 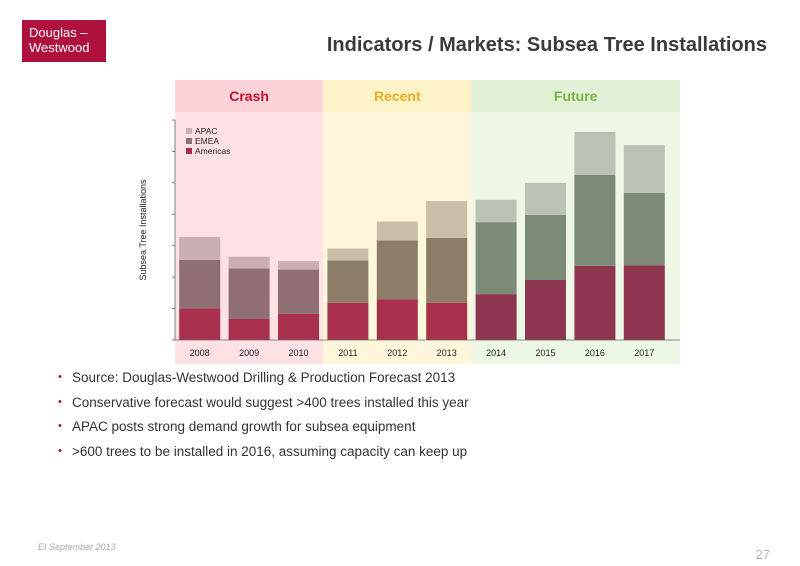 I want to click on bar-americas-2016, so click(x=595, y=302).